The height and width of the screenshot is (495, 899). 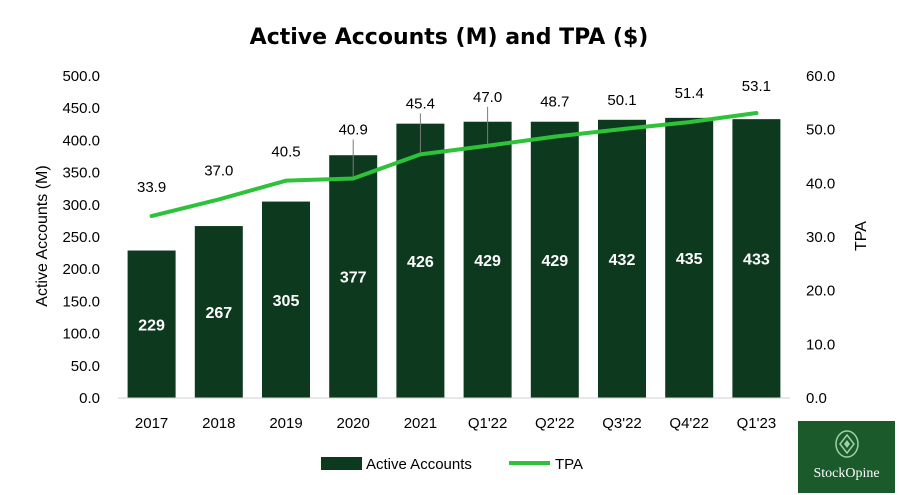 I want to click on bar-value-label: 435, so click(x=689, y=259).